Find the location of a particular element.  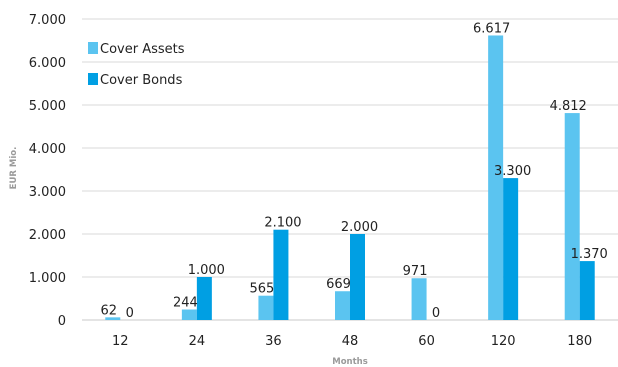

data-label: 565 is located at coordinates (262, 289).